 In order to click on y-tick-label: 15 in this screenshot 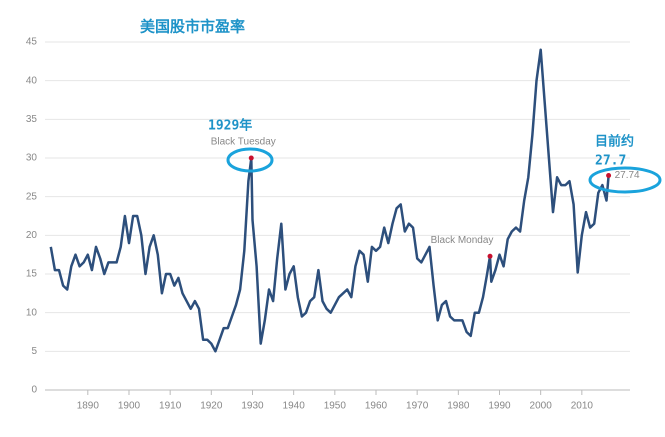, I will do `click(32, 274)`.